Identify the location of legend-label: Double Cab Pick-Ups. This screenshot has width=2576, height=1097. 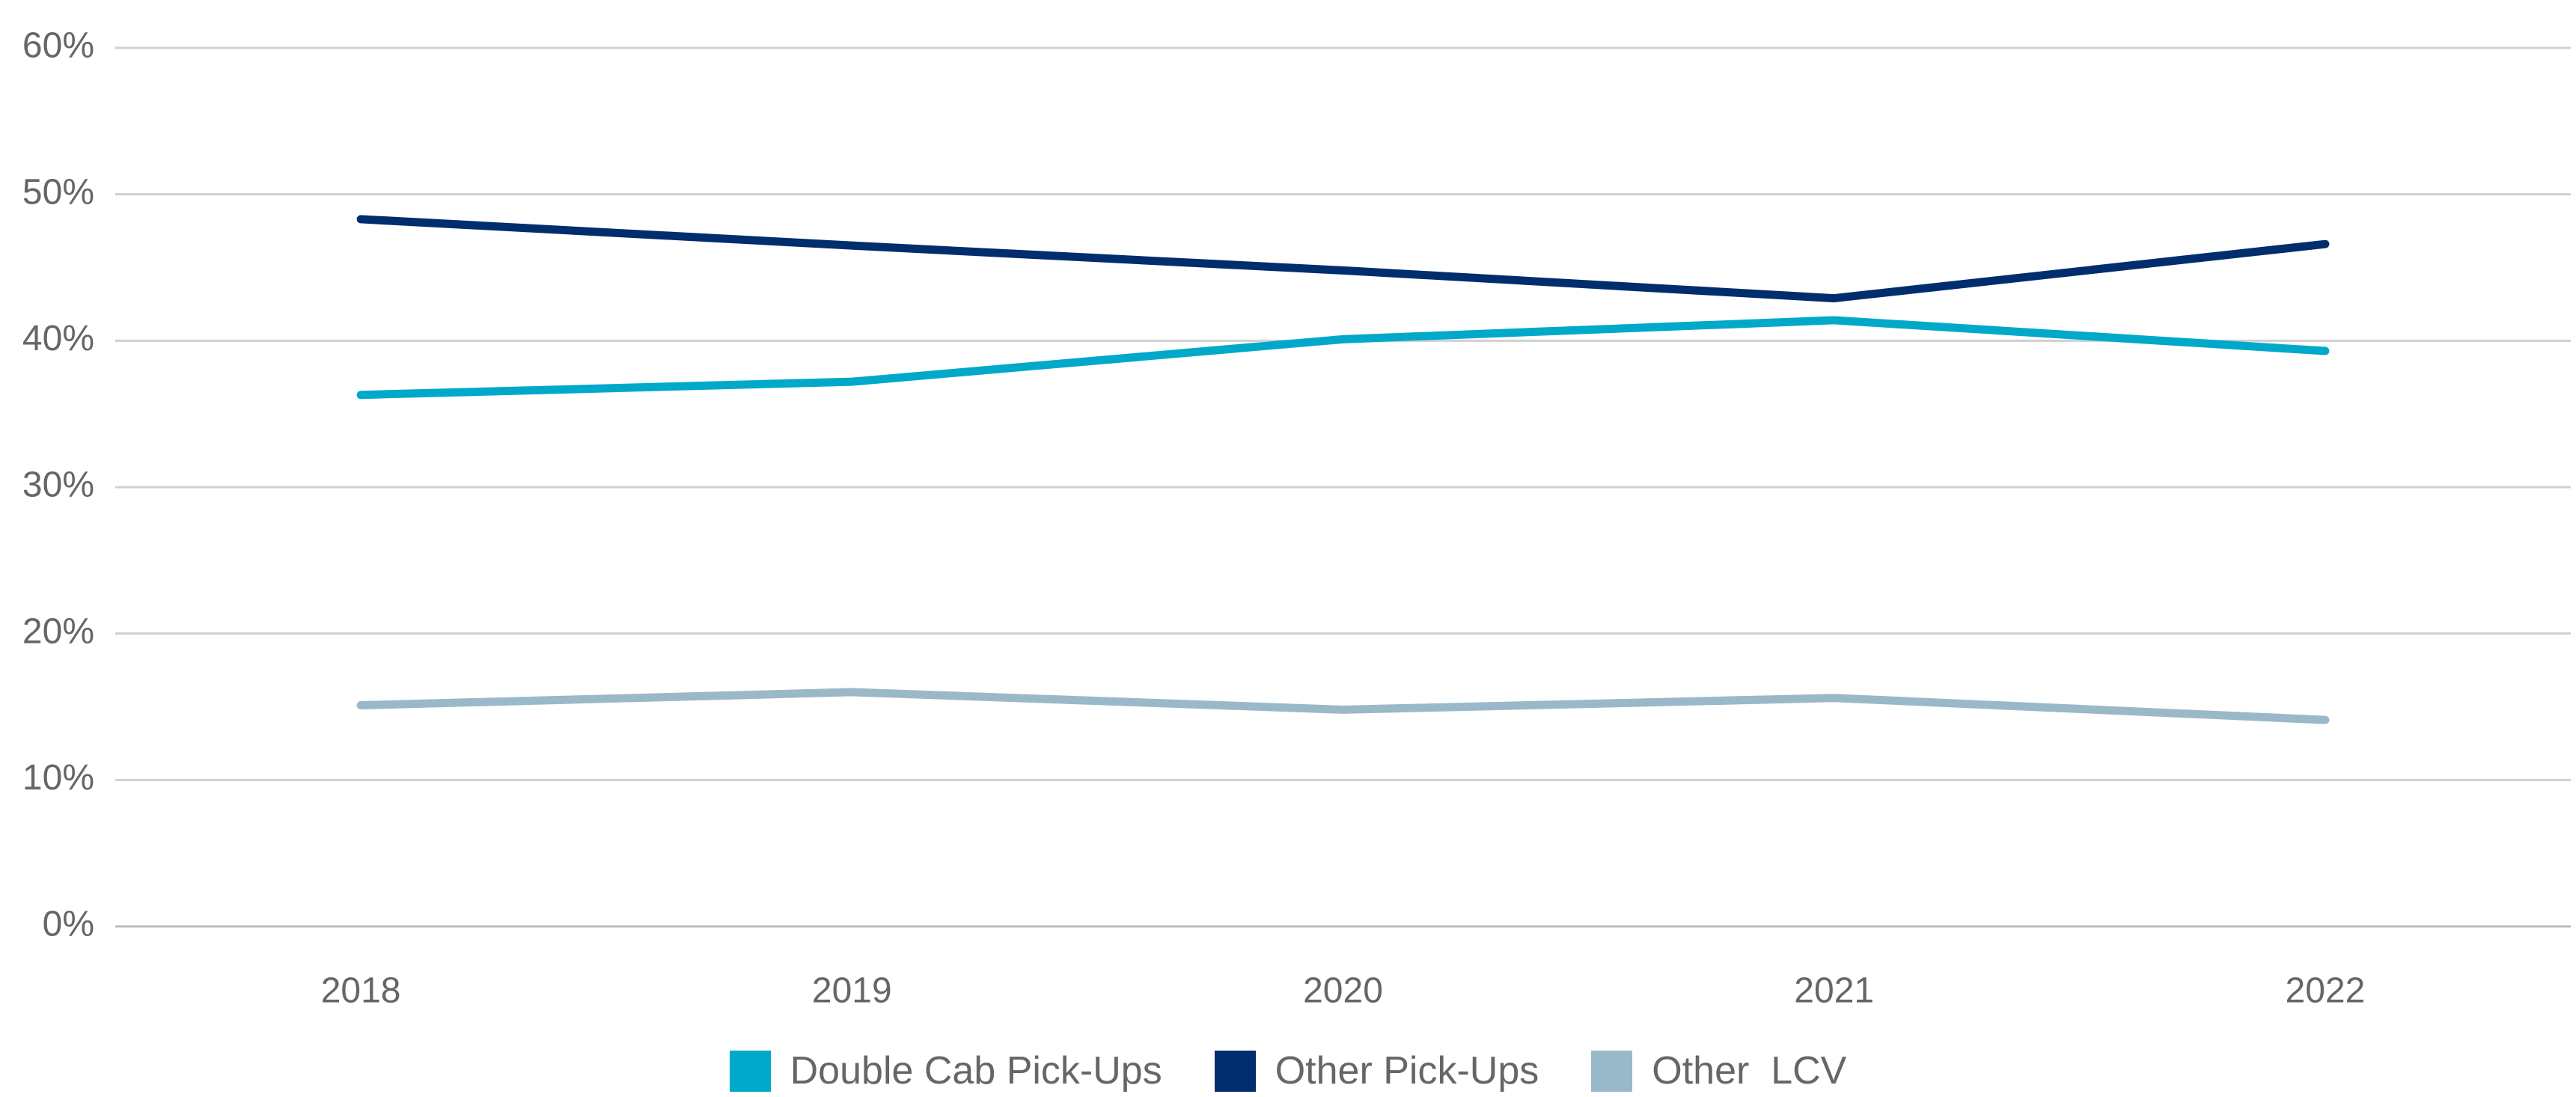
(976, 1071).